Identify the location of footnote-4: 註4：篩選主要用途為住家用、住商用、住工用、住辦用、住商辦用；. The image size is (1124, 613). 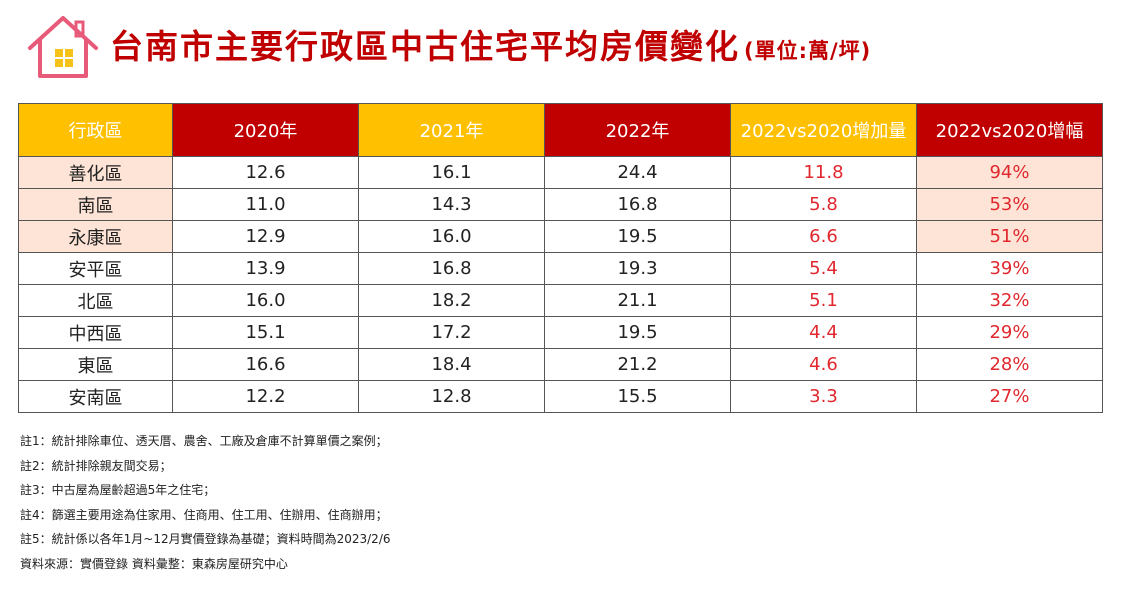
(204, 514).